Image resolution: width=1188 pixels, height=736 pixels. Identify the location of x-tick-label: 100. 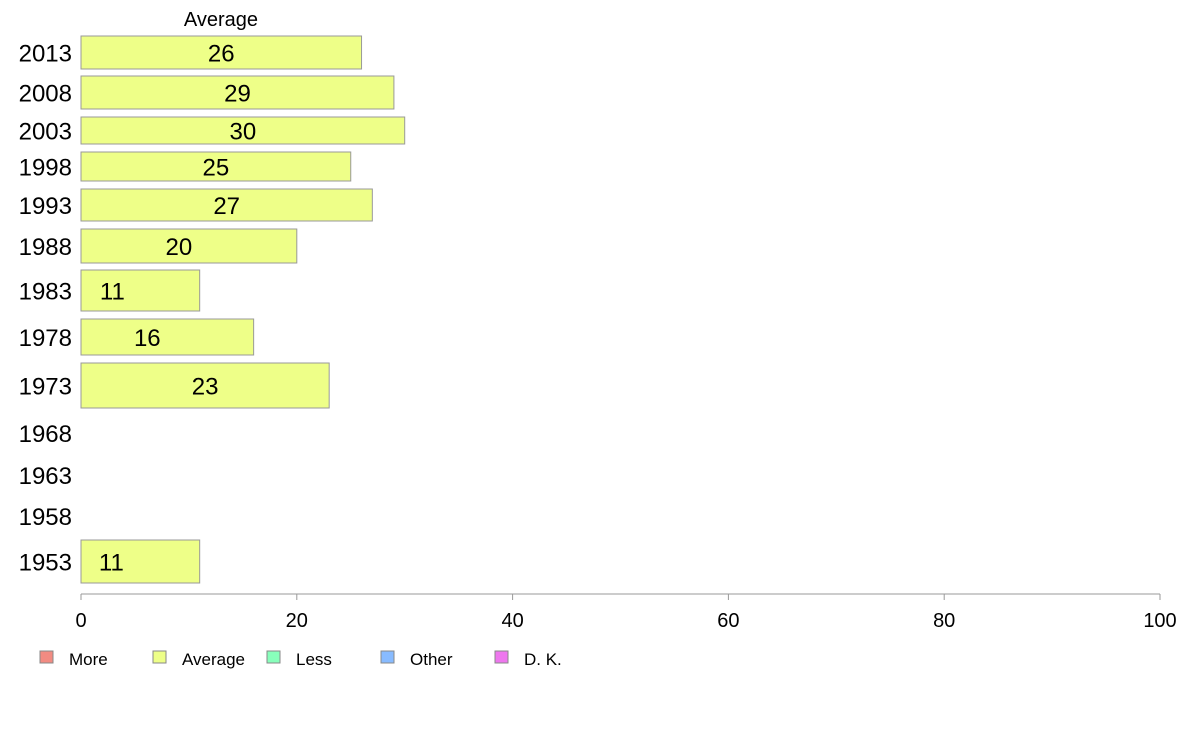
(1159, 621).